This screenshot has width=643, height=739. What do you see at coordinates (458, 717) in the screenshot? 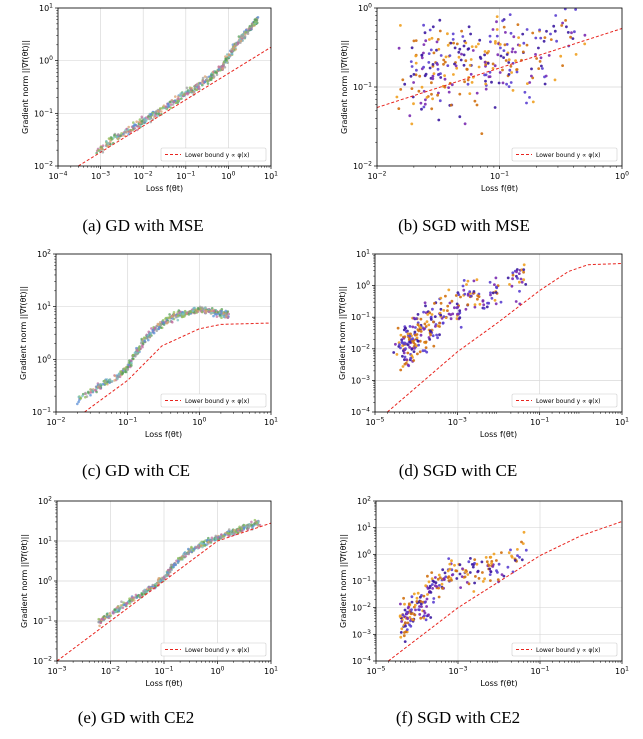
I see `subfigure-caption: (f) SGD with CE2` at bounding box center [458, 717].